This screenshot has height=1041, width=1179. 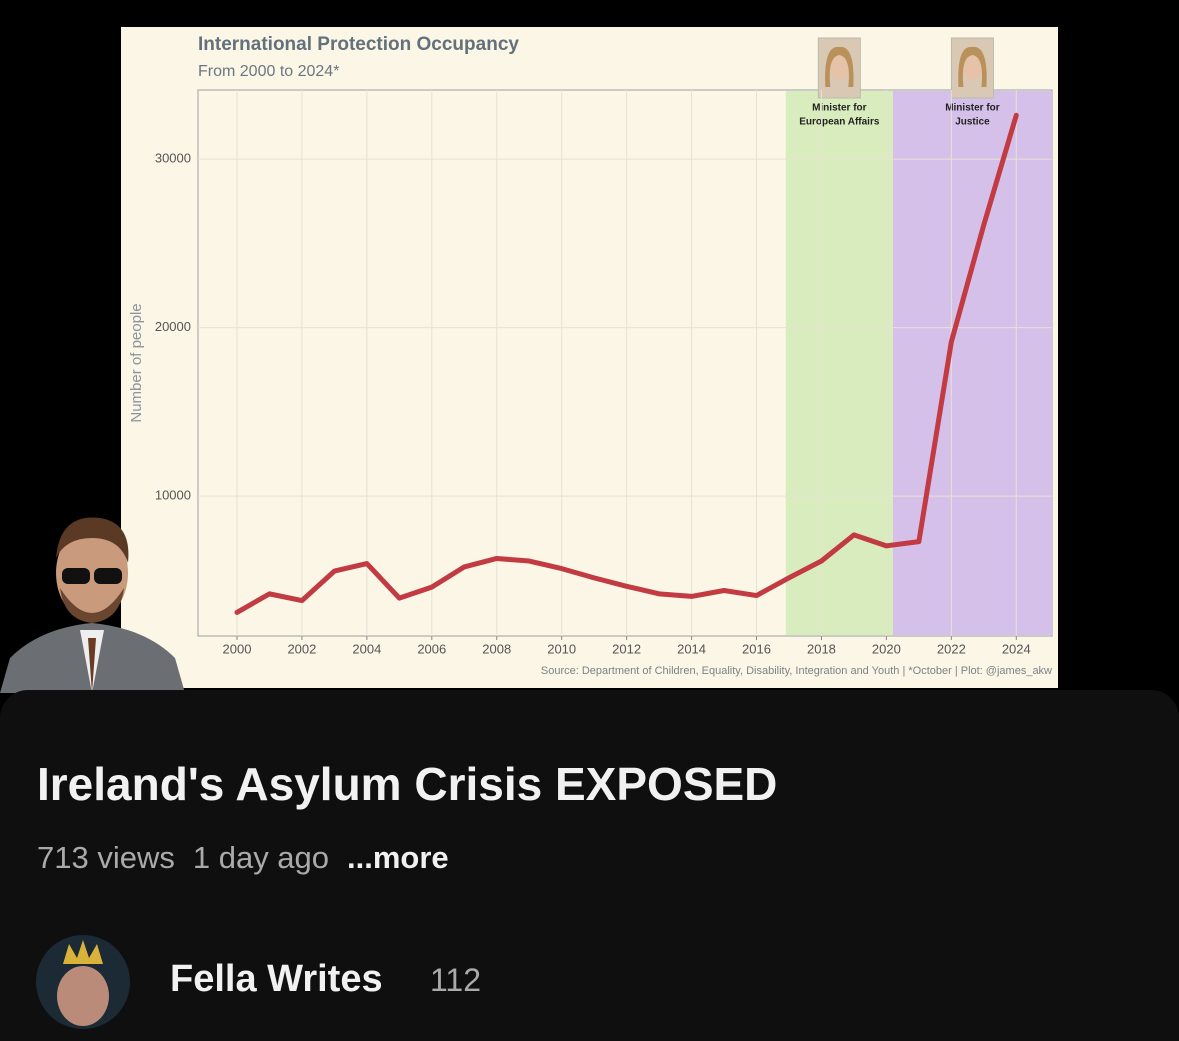 What do you see at coordinates (173, 158) in the screenshot?
I see `y-tick-label: 30000` at bounding box center [173, 158].